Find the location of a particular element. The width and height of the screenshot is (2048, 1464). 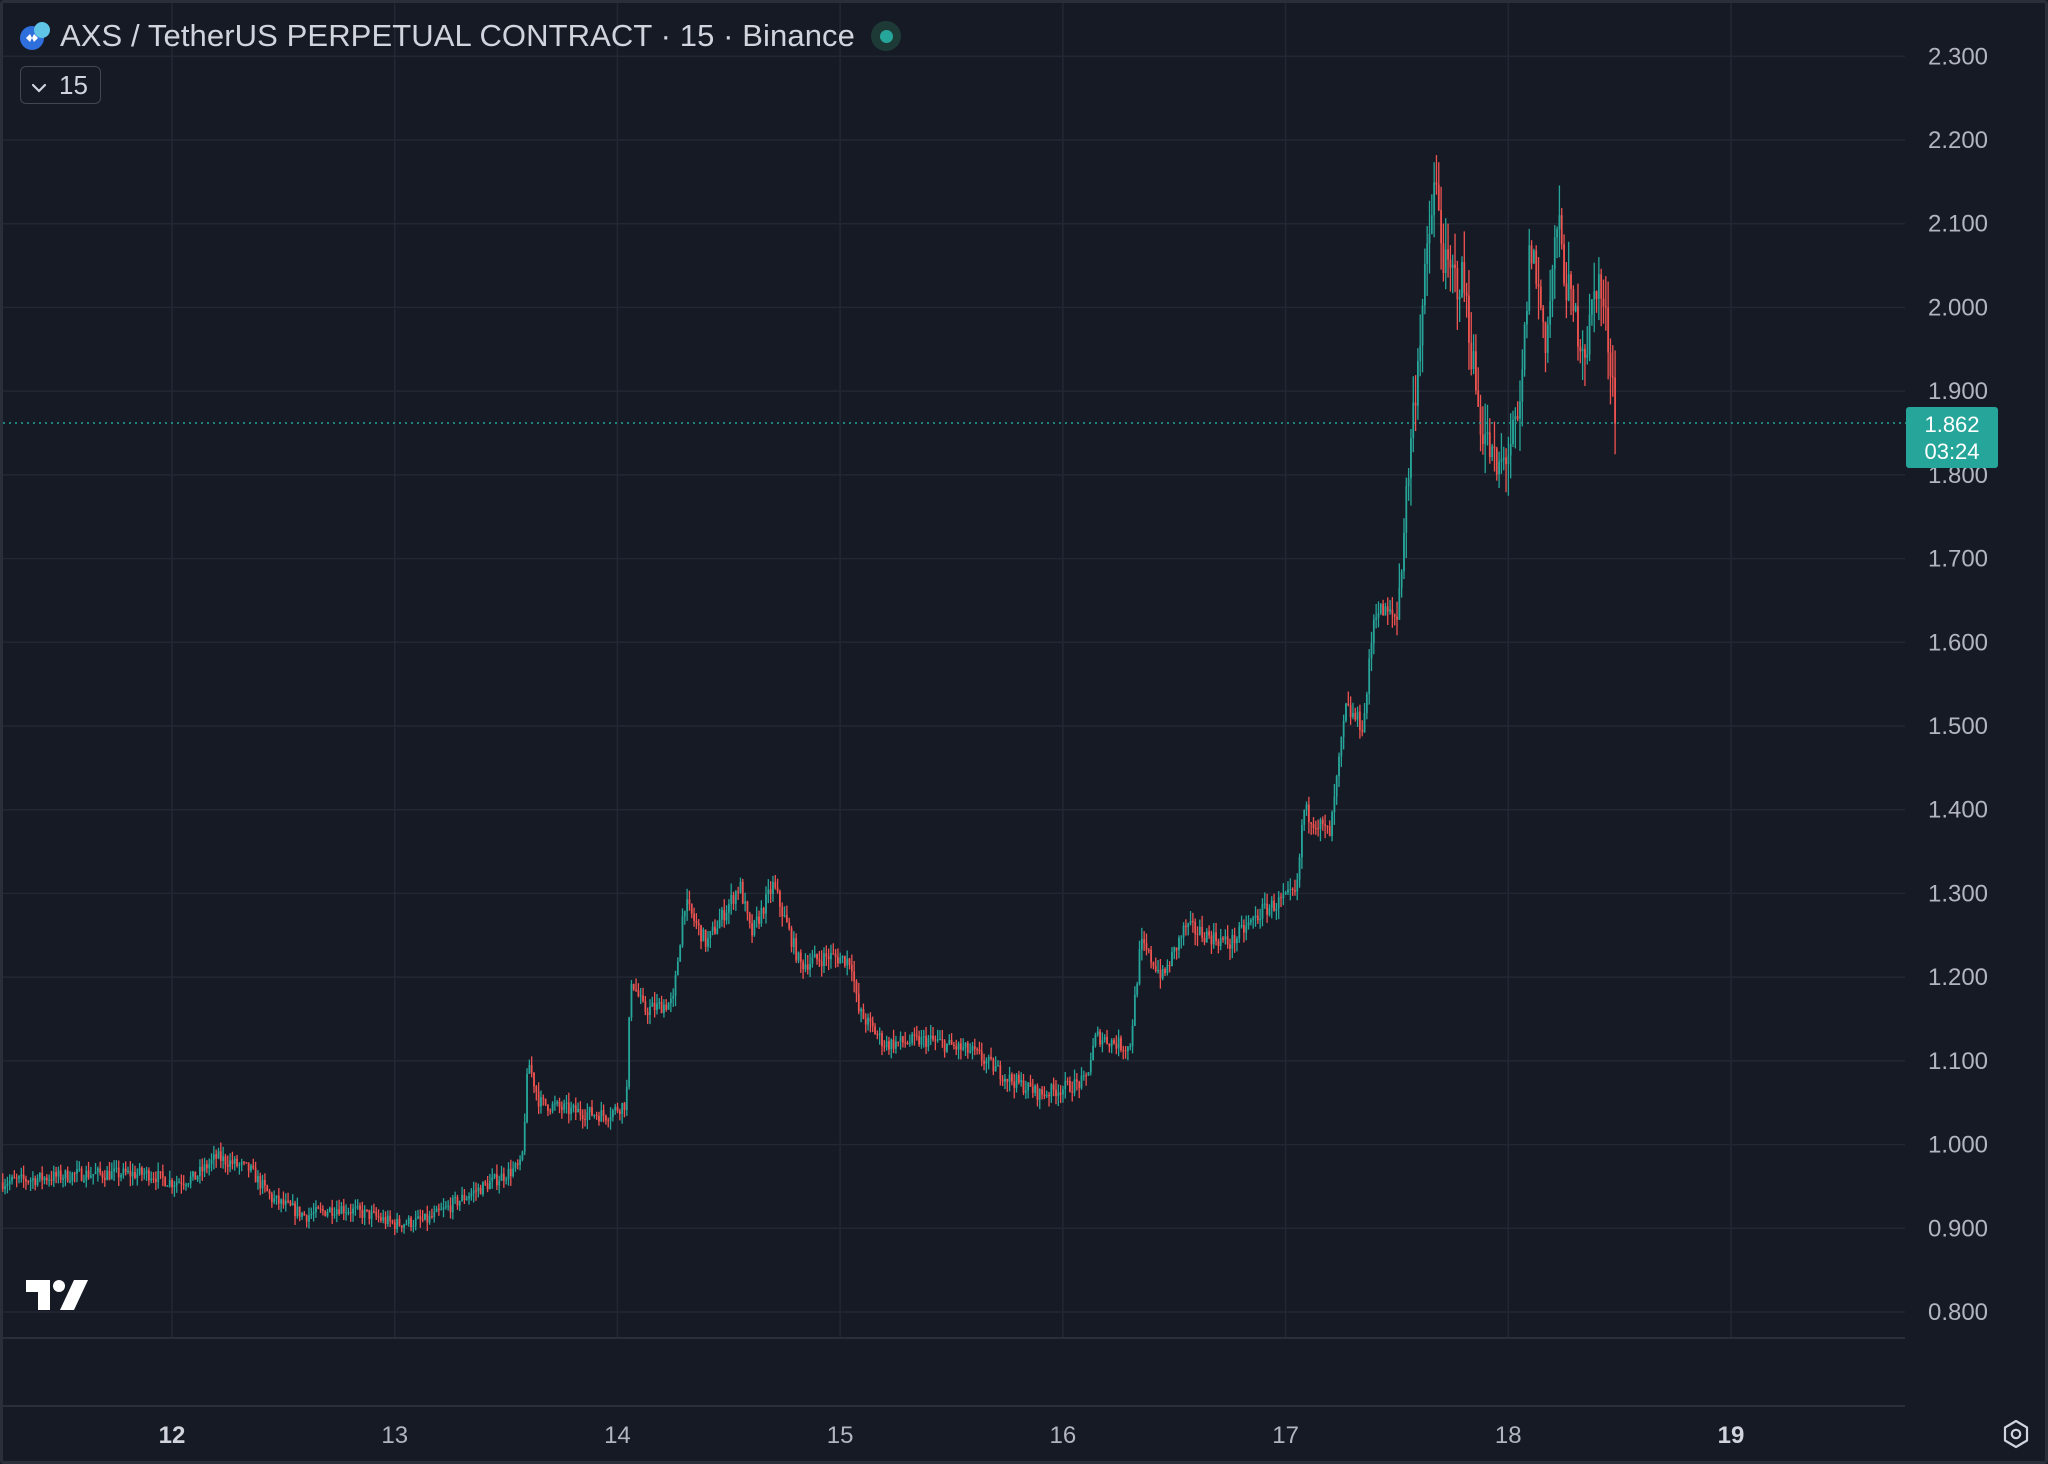

date-tick-label: 12 is located at coordinates (172, 1435).